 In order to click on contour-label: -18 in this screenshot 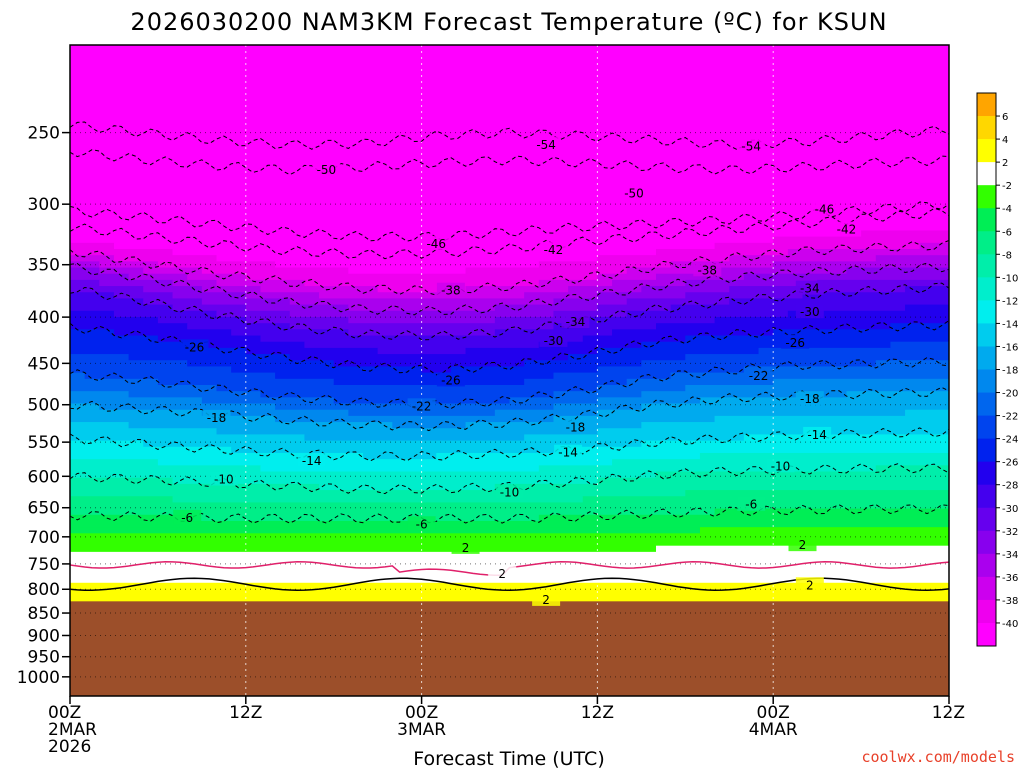, I will do `click(217, 418)`.